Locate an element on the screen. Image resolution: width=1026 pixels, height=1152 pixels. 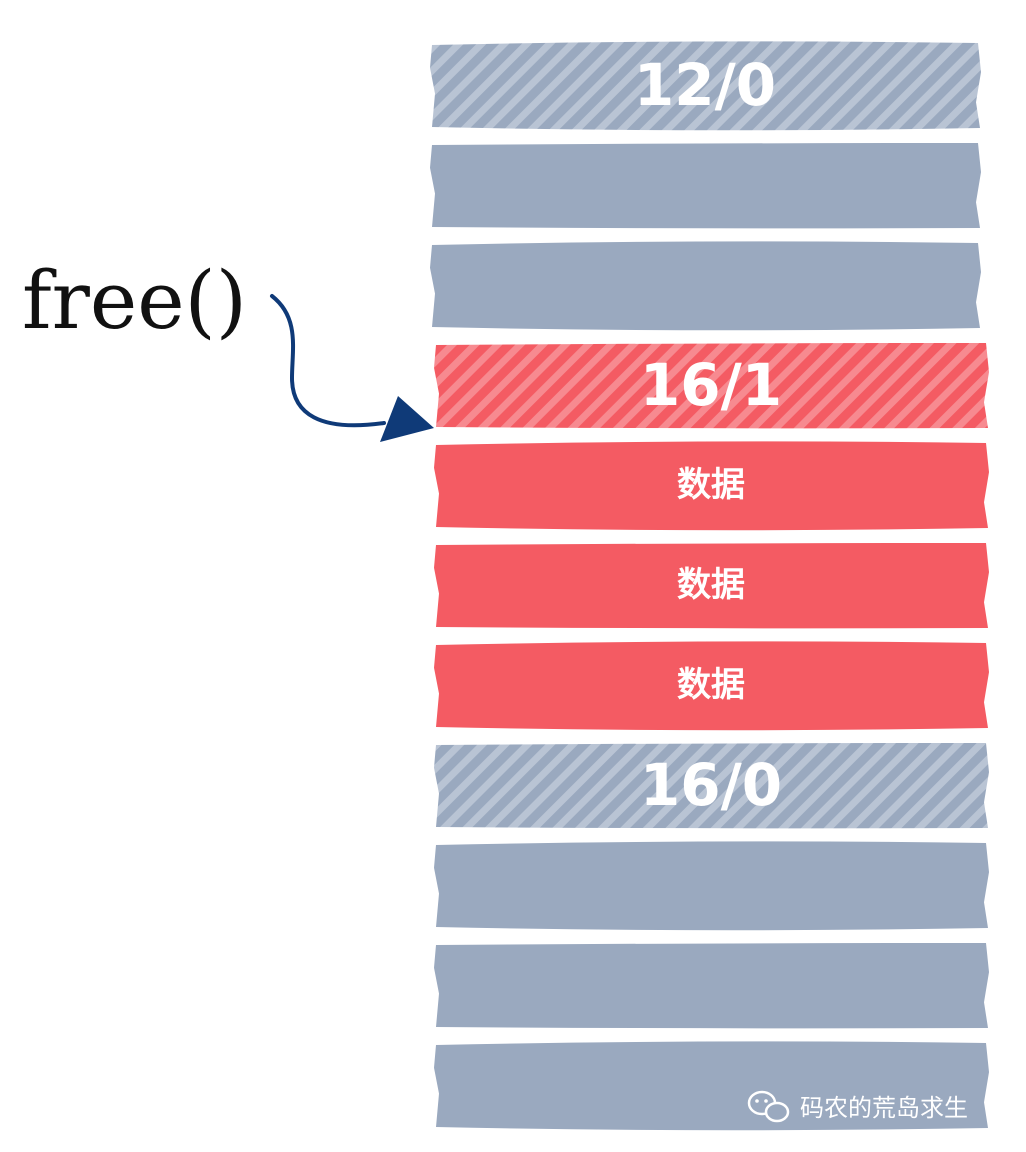
block-header-0: 12/0 is located at coordinates (705, 86).